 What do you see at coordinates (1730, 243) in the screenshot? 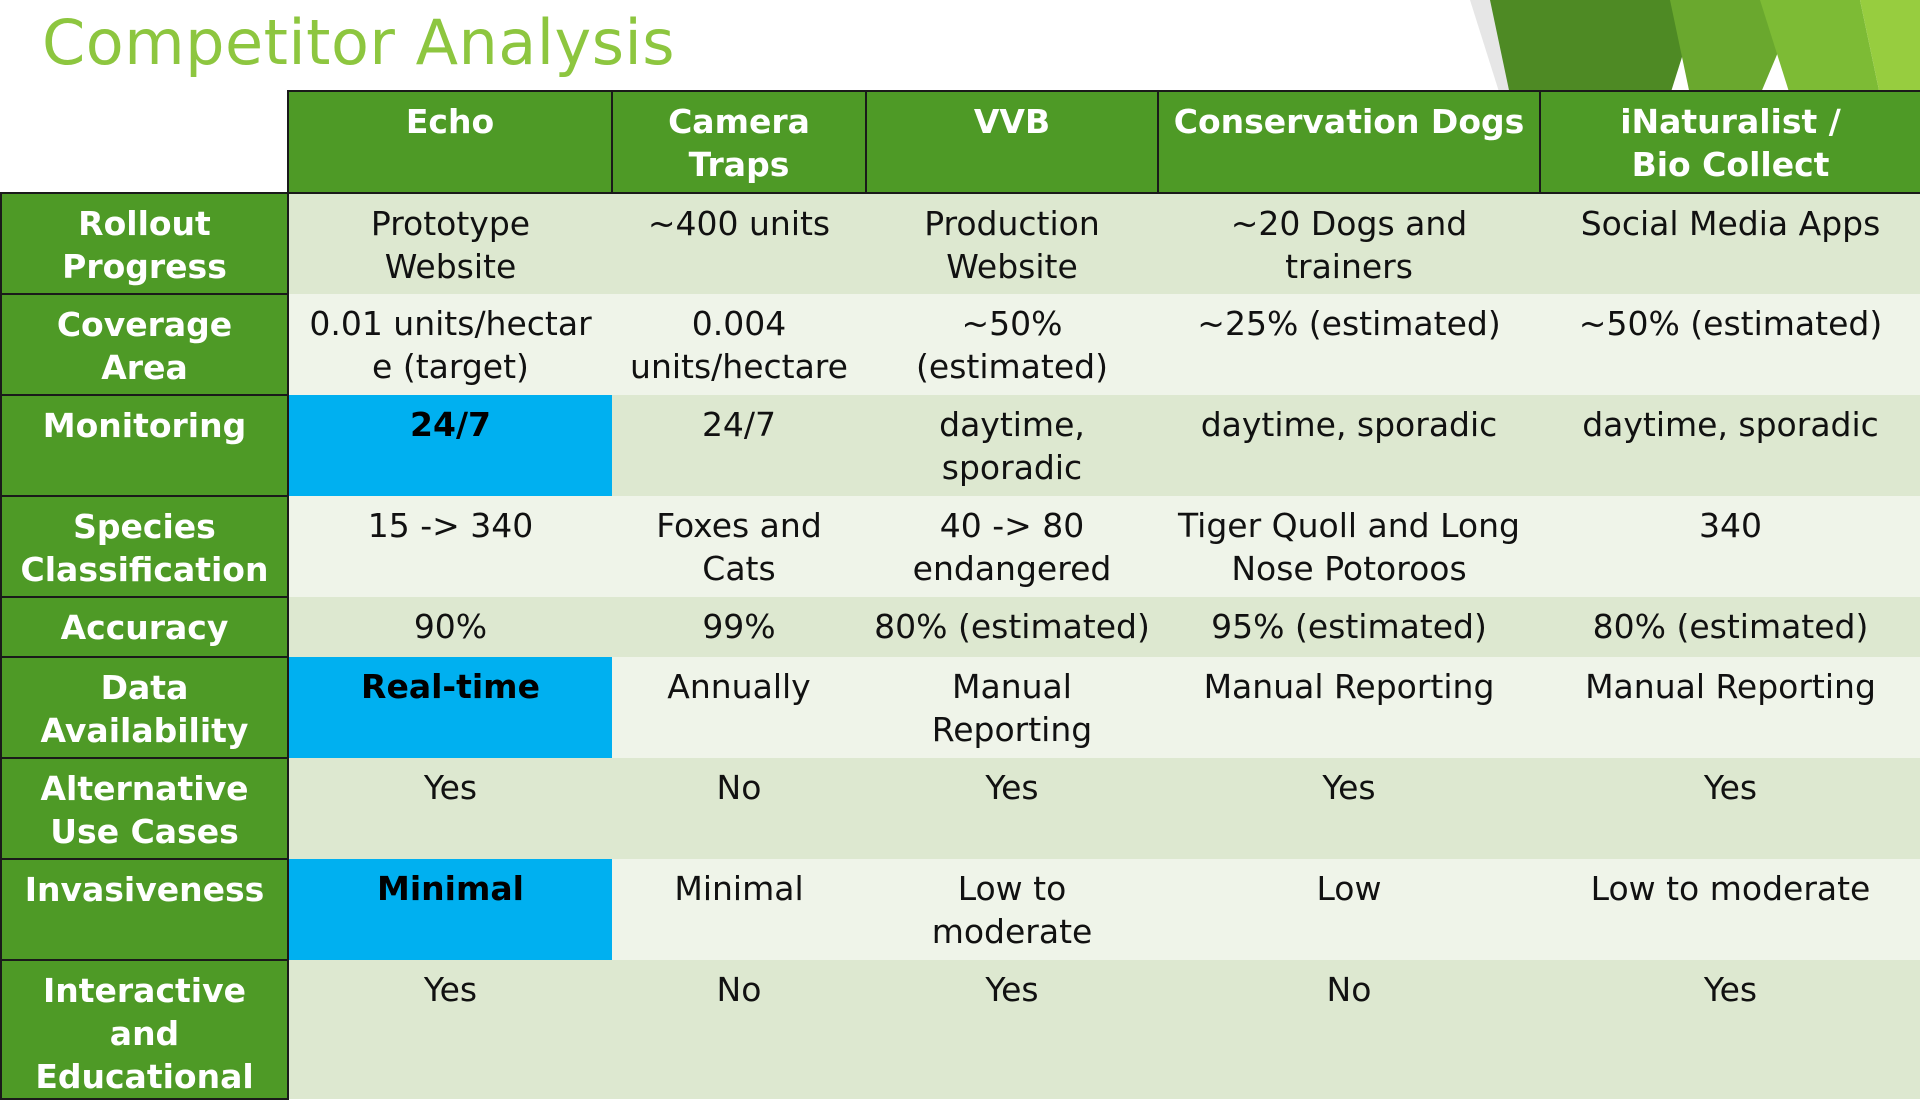
I see `table-cell: Social Media Apps` at bounding box center [1730, 243].